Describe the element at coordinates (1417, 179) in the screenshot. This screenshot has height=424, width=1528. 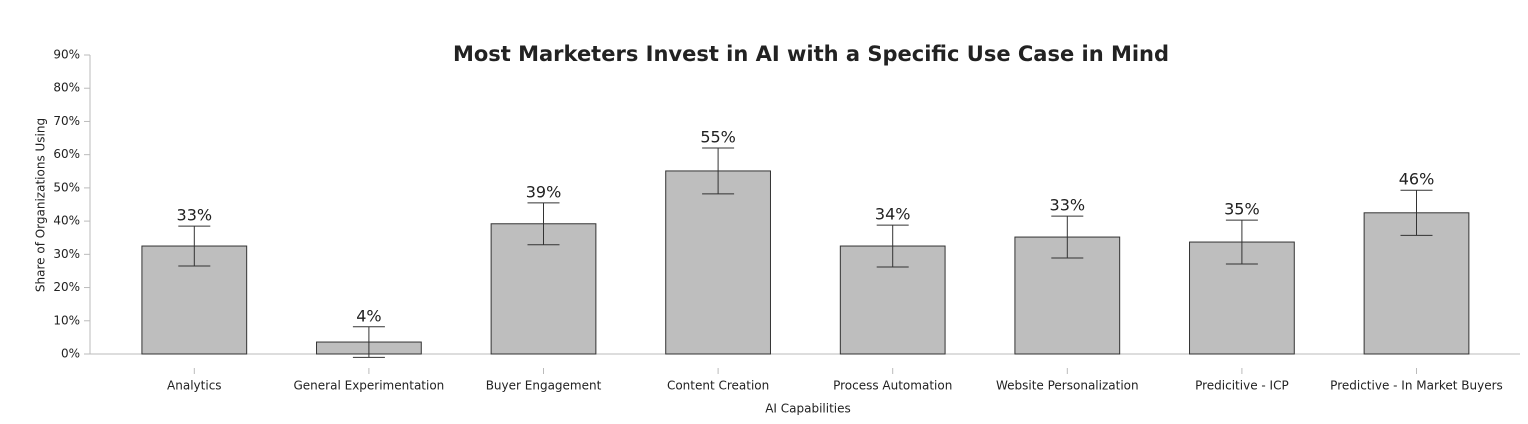
I see `data-label: 46%` at that location.